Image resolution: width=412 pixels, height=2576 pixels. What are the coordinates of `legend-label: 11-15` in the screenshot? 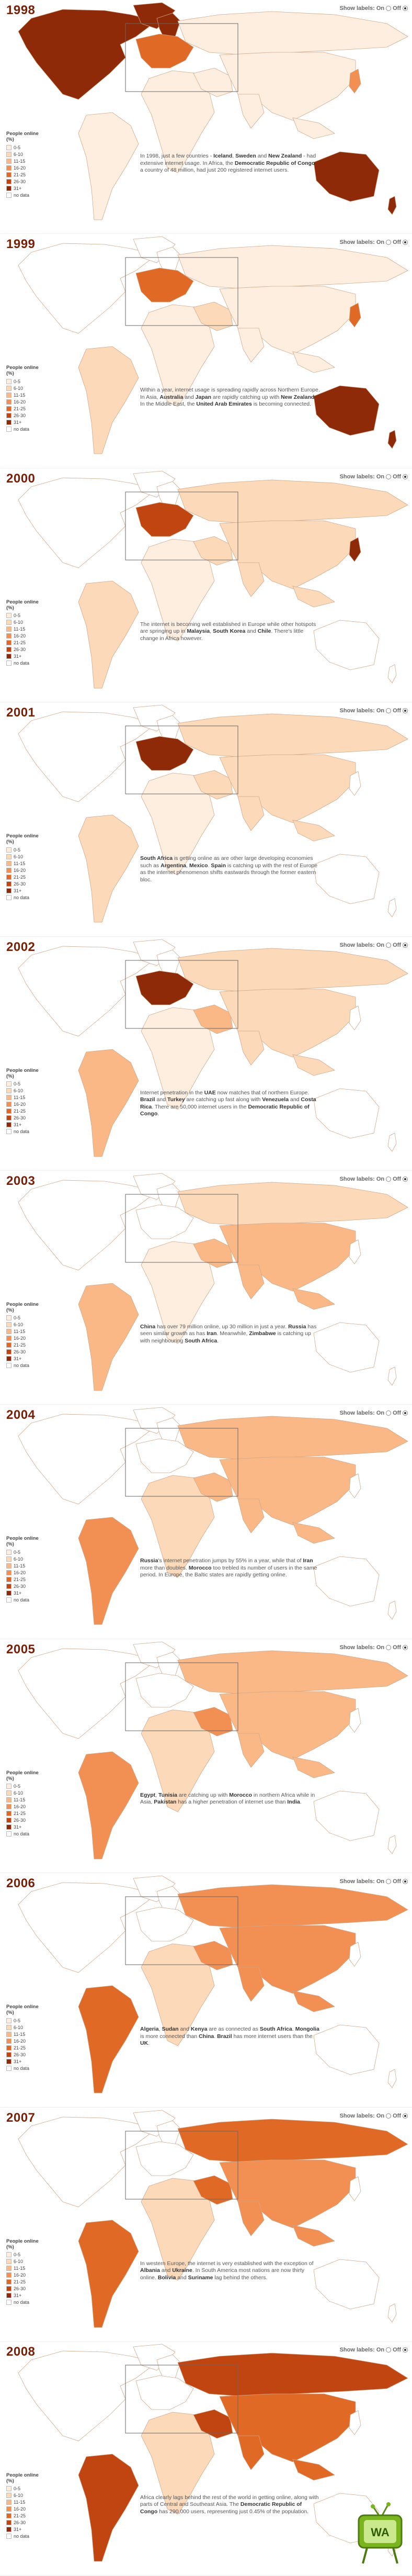 It's located at (20, 1566).